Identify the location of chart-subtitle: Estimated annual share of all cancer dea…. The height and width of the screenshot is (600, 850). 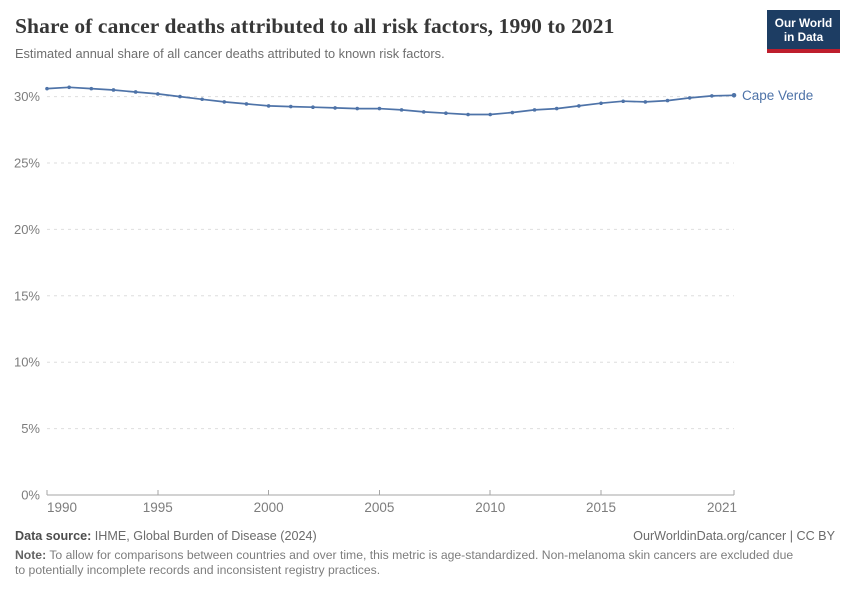
(230, 53).